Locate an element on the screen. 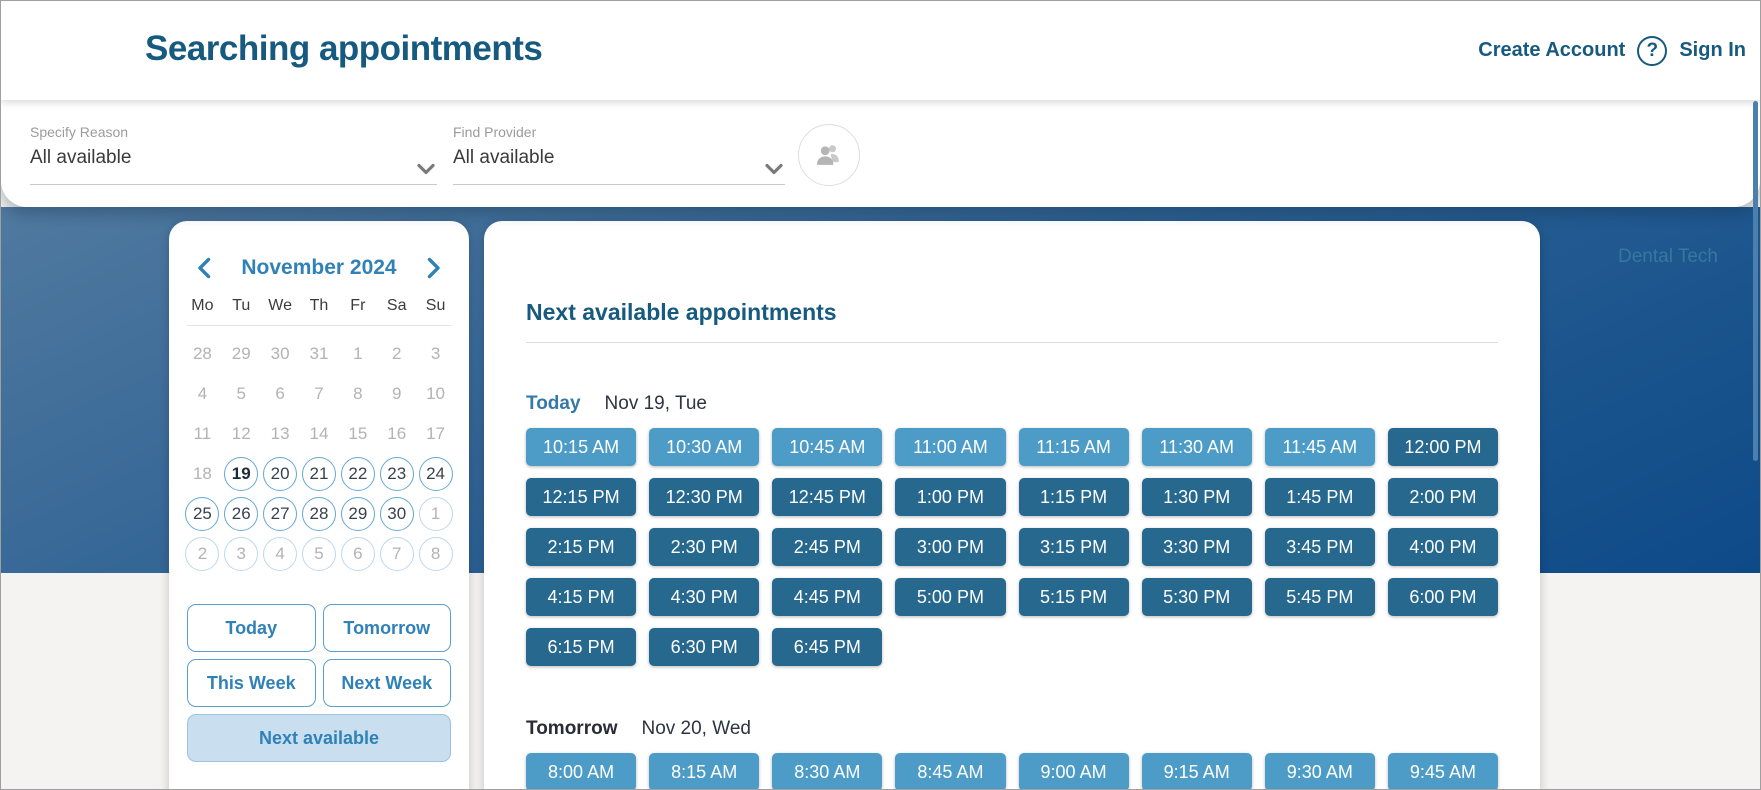  providers-button is located at coordinates (829, 155).